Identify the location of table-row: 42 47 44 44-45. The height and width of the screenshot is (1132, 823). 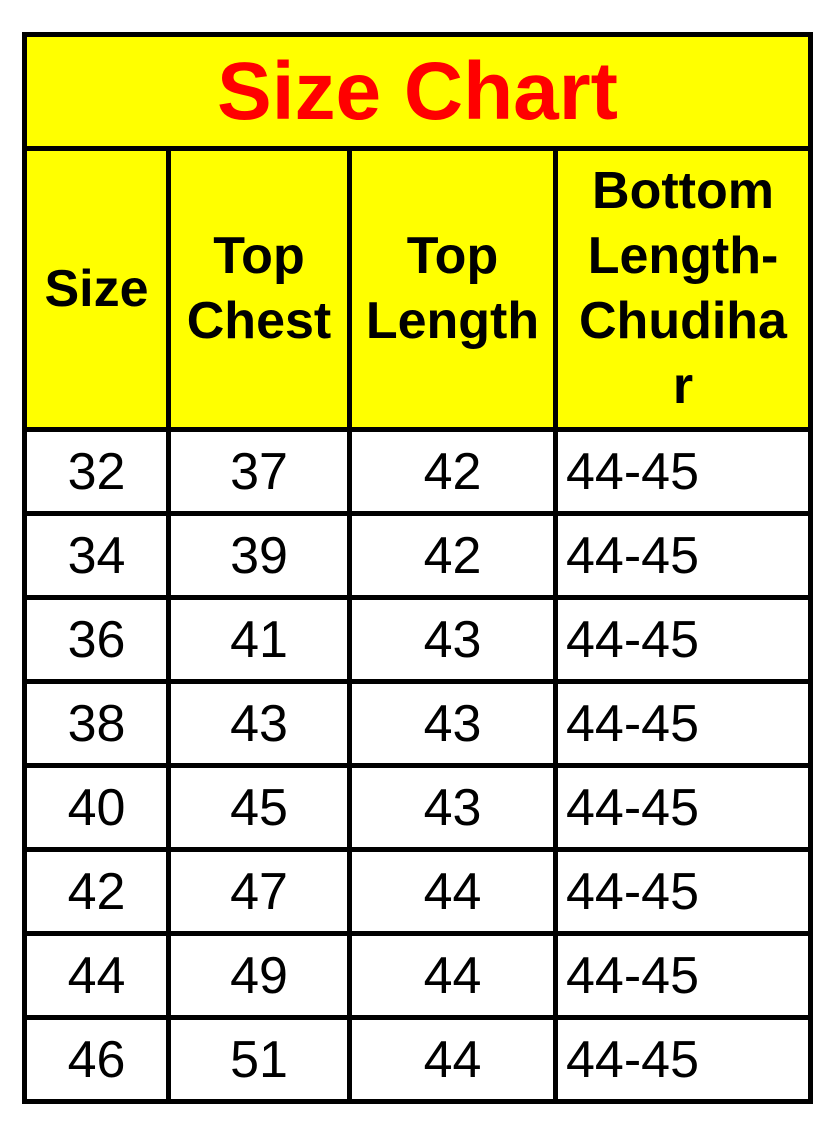
(417, 891).